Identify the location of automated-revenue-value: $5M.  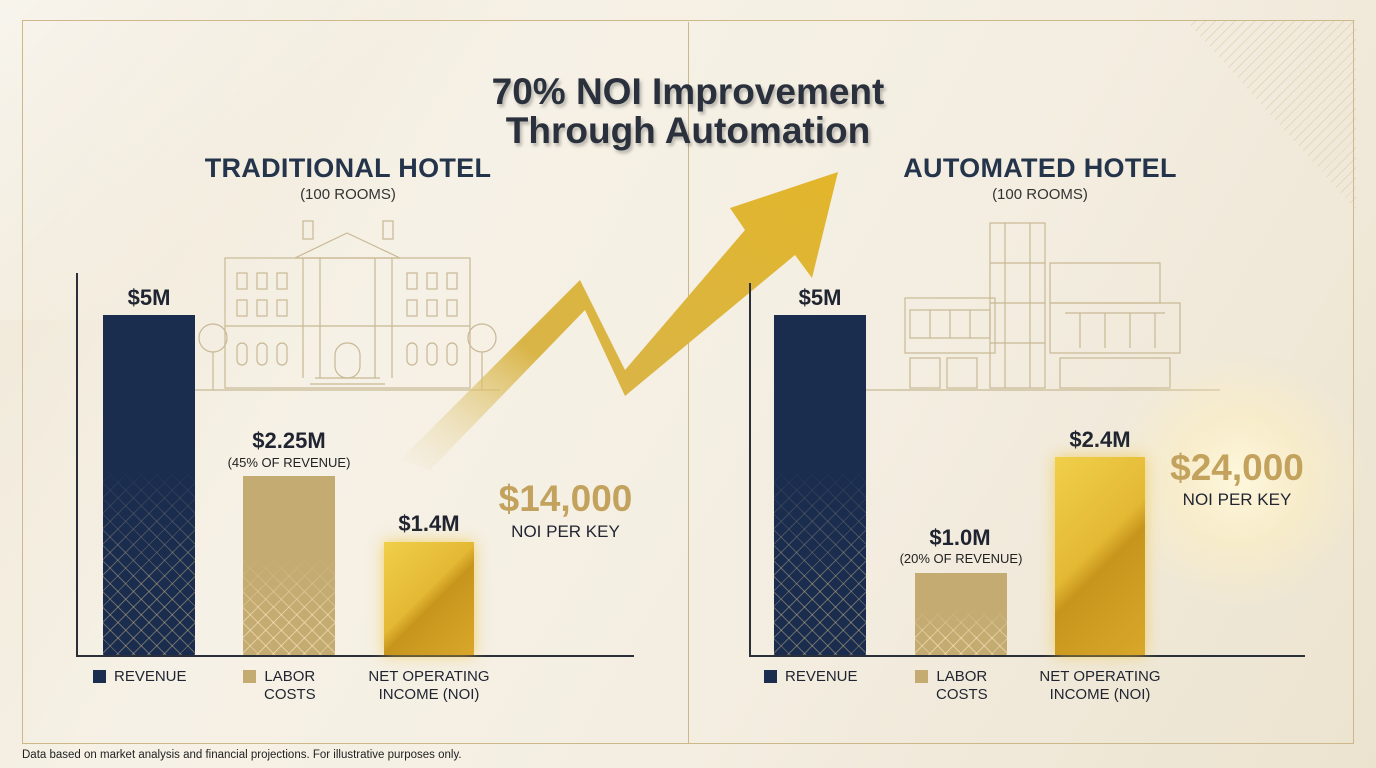
(820, 297).